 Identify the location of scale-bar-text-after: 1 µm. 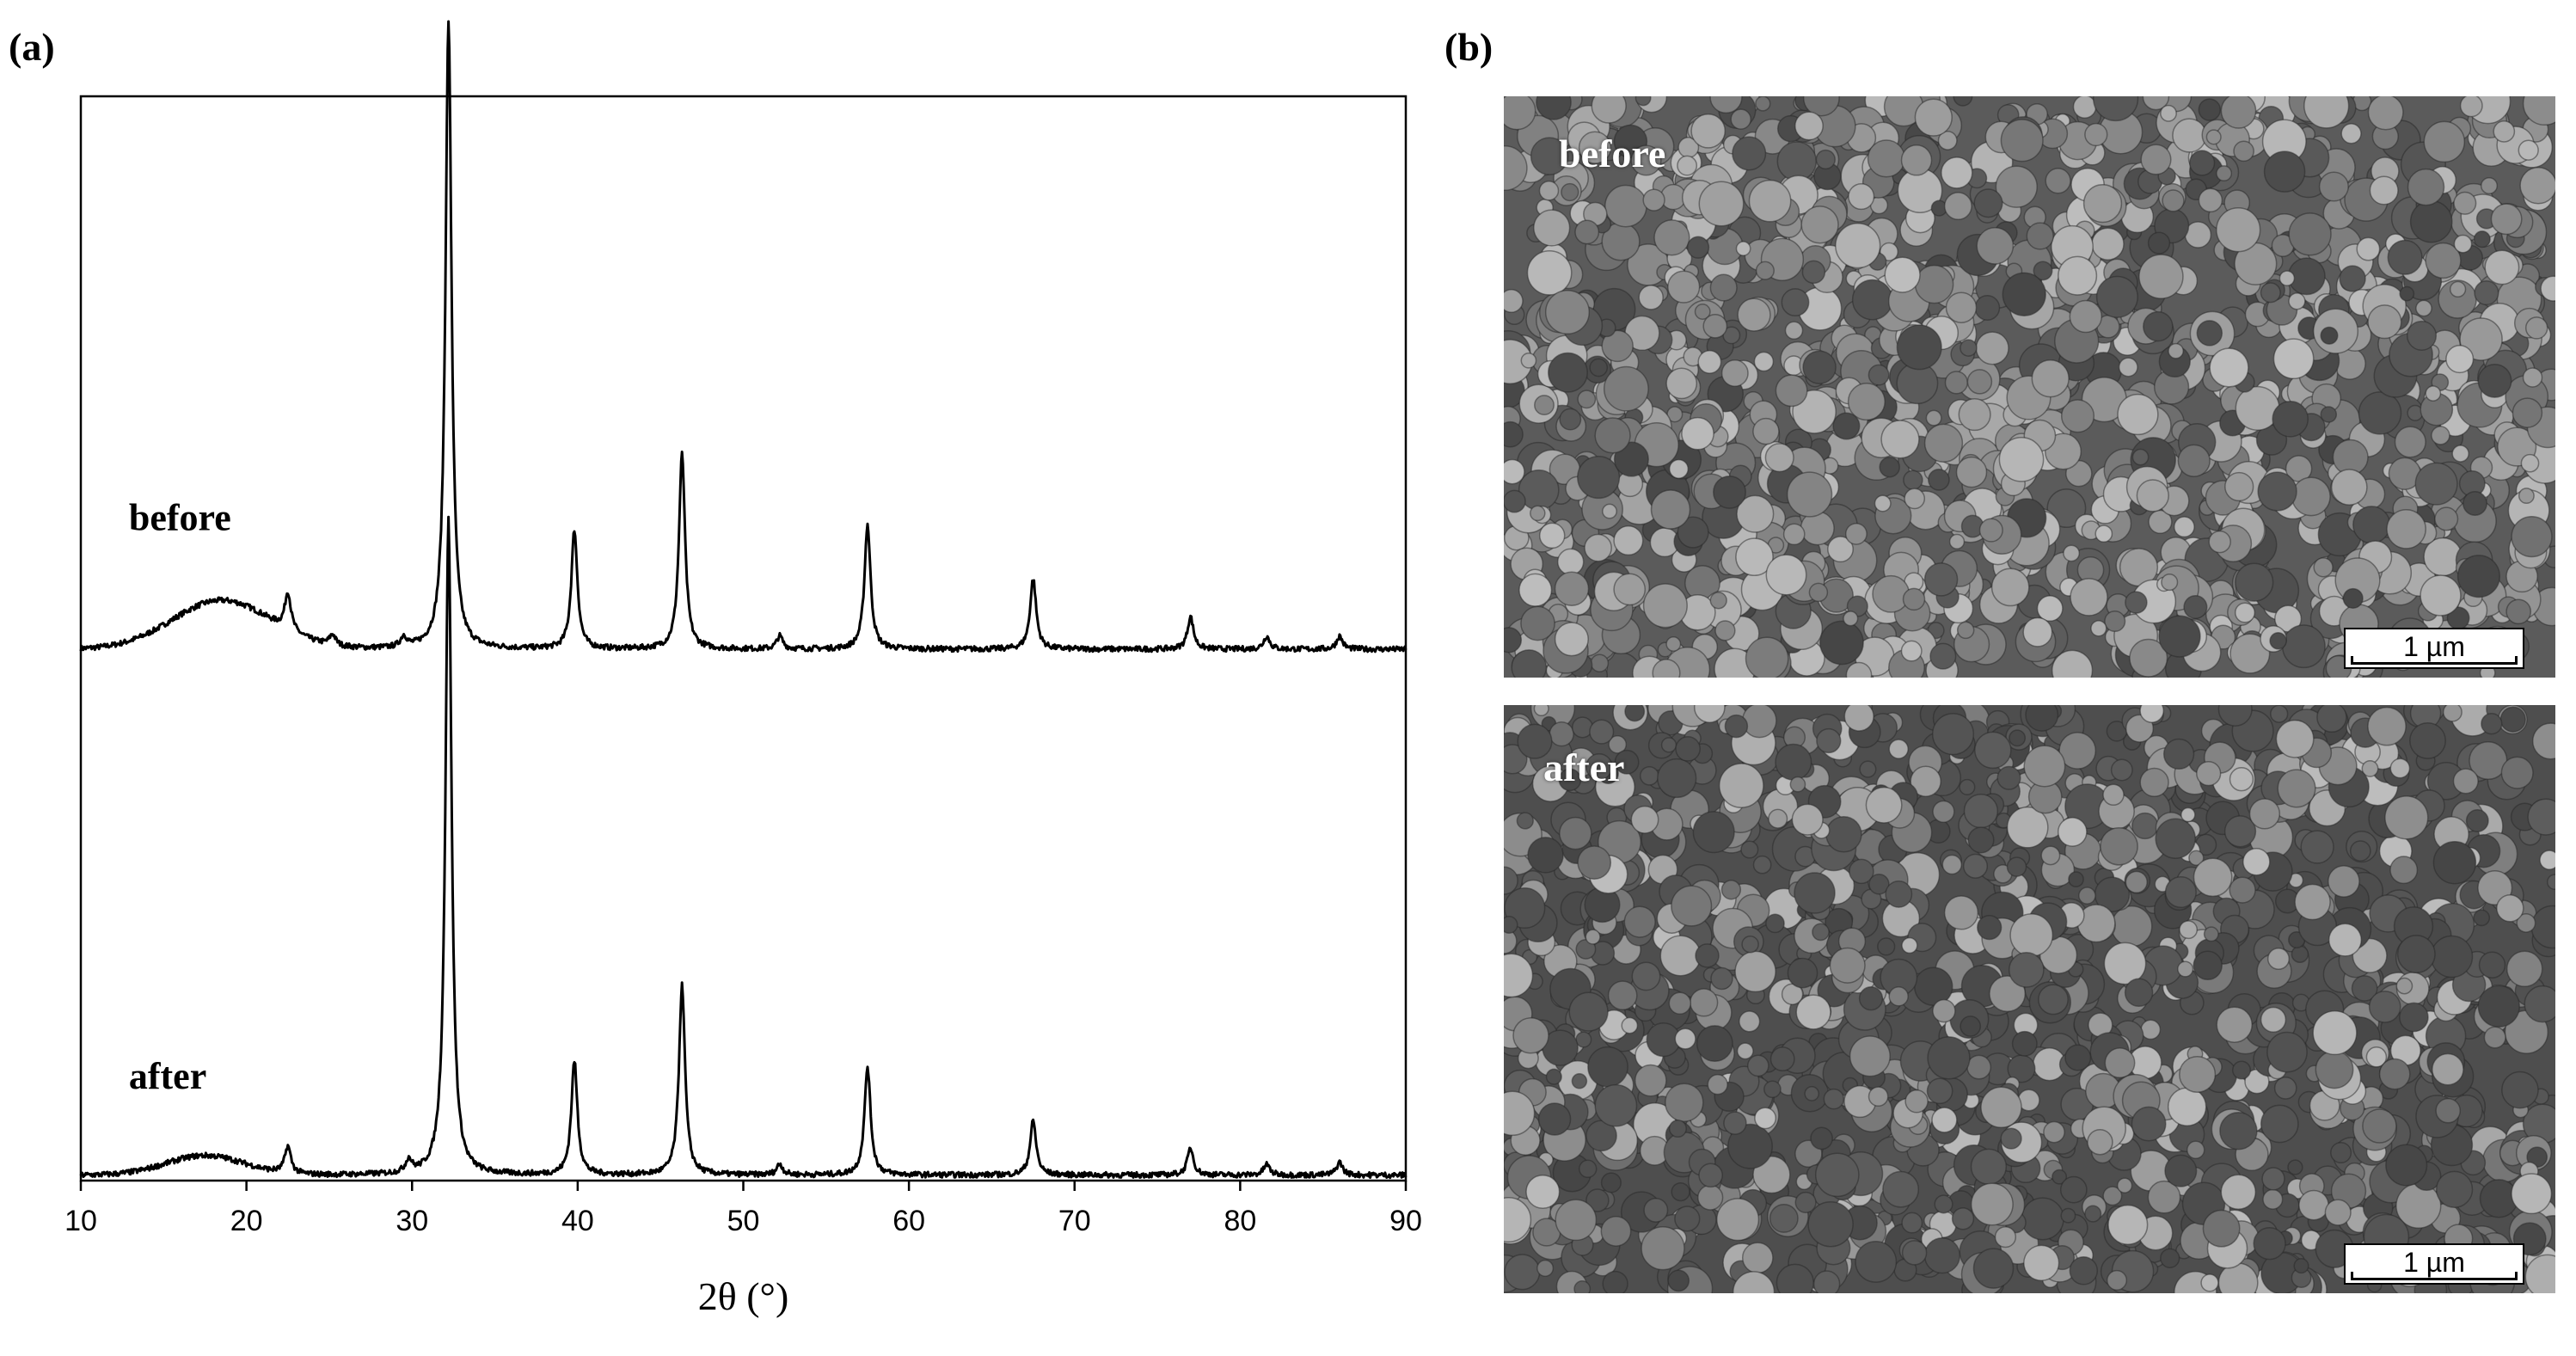
(2434, 1263).